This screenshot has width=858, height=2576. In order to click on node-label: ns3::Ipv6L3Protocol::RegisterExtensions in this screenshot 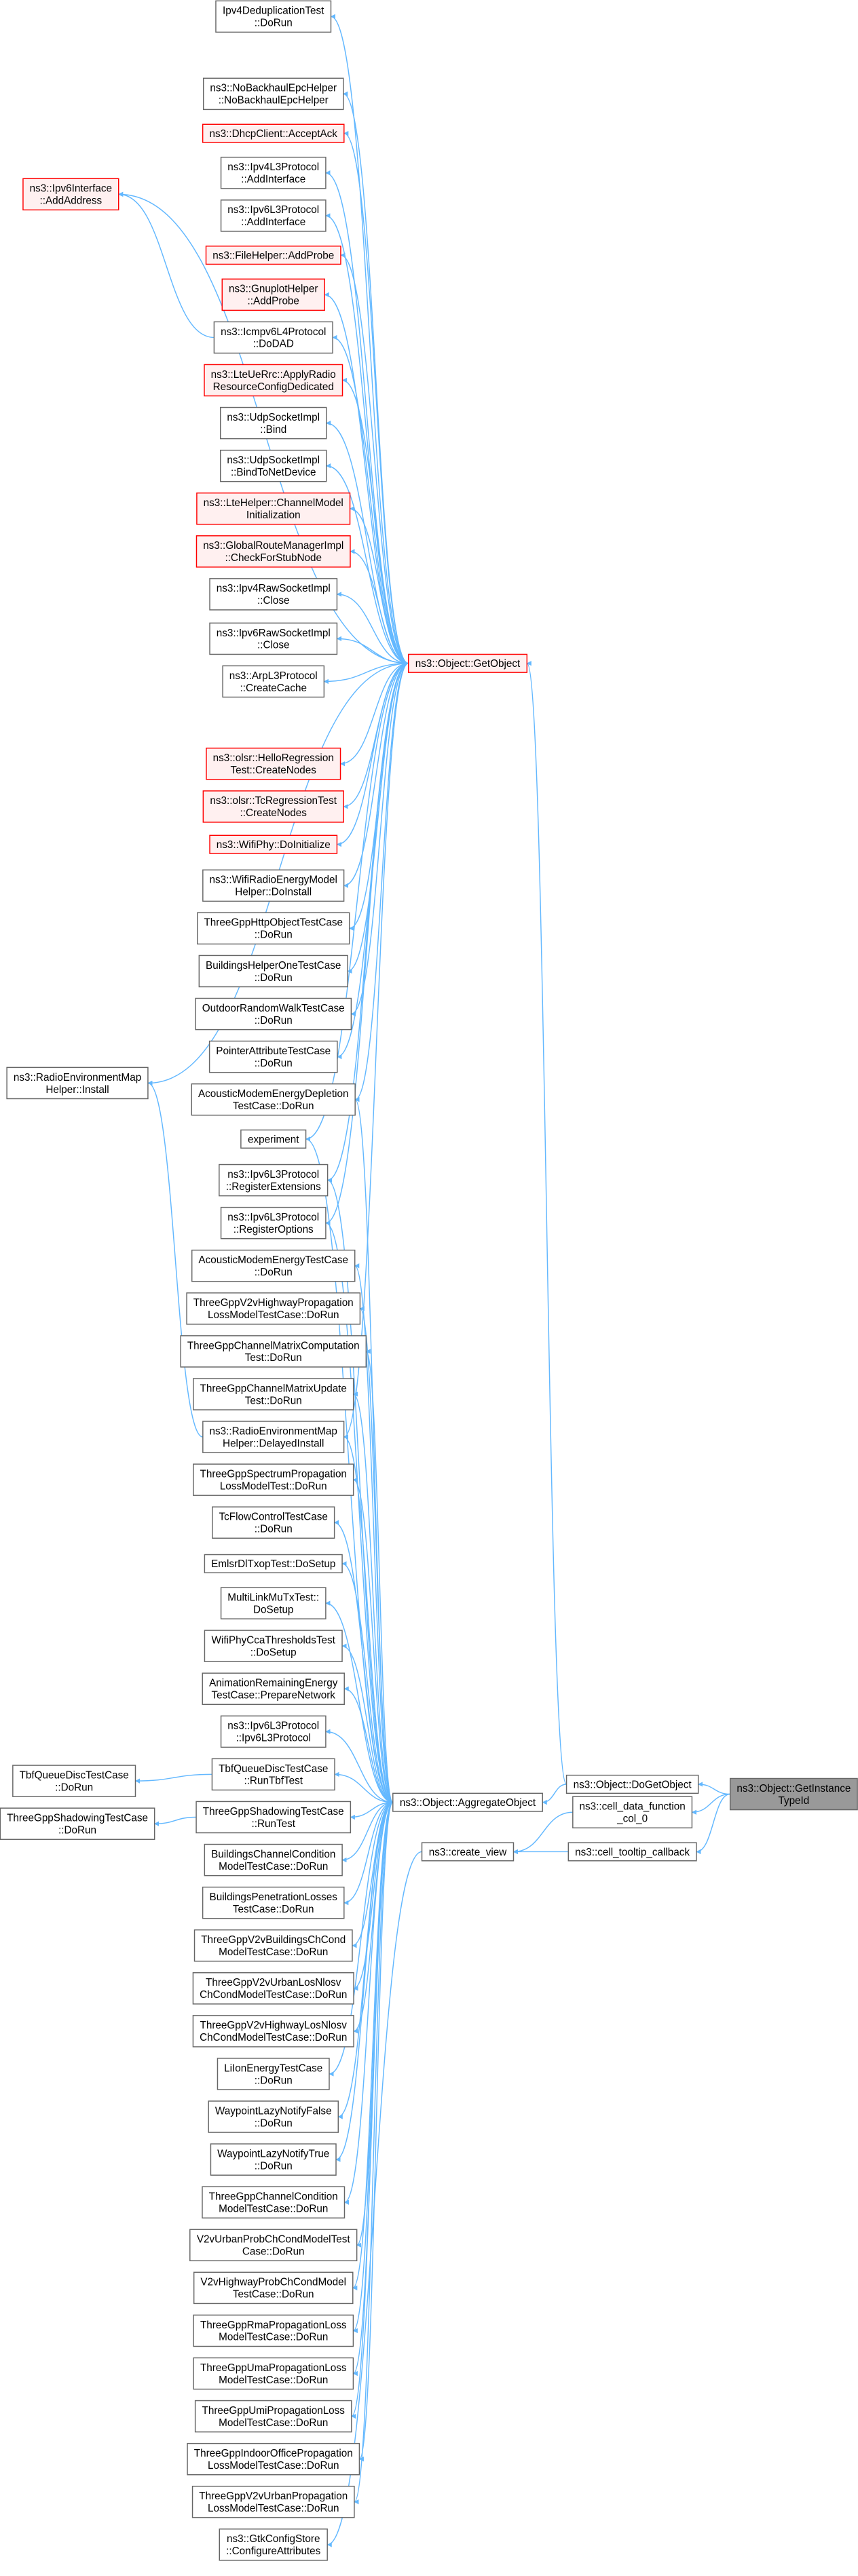, I will do `click(273, 1181)`.